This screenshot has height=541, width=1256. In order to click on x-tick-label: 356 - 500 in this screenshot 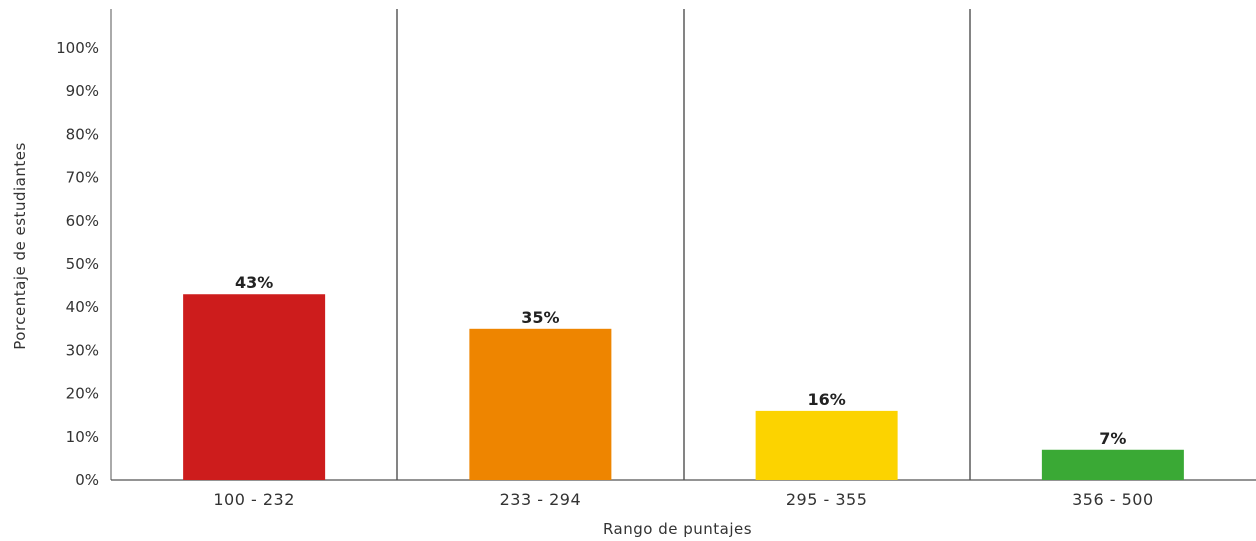, I will do `click(1113, 499)`.